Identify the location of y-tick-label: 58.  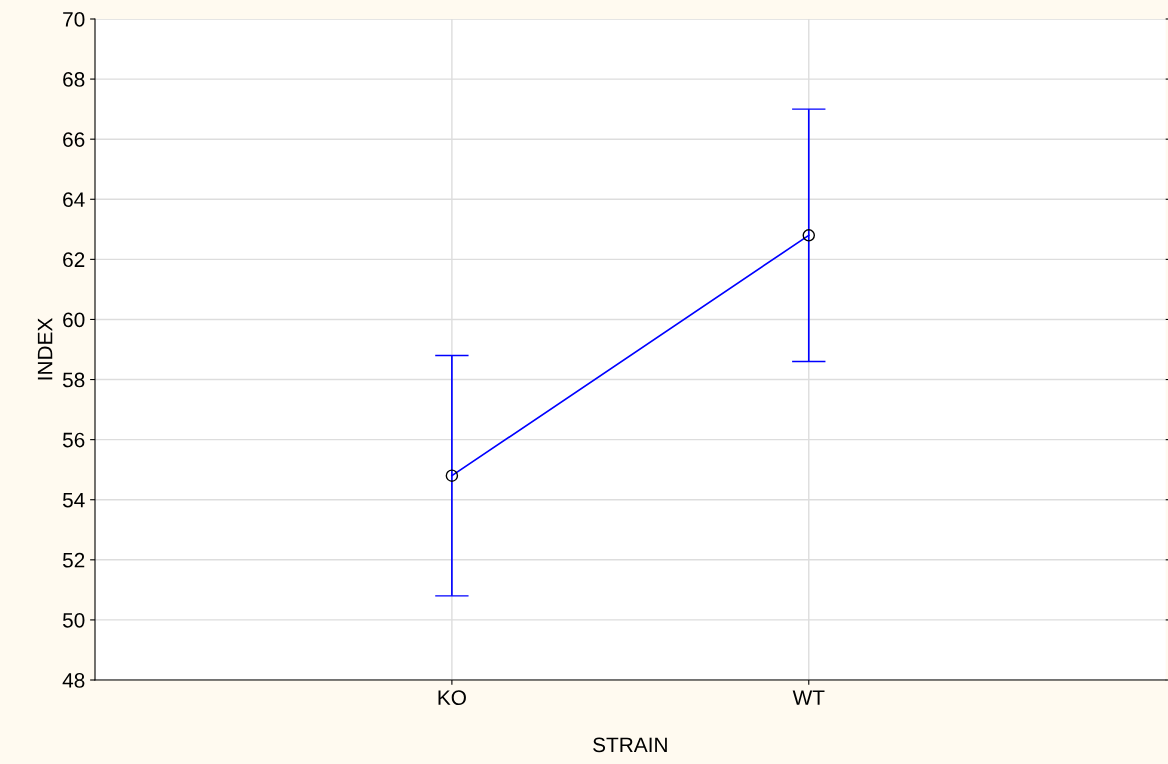
(73, 380).